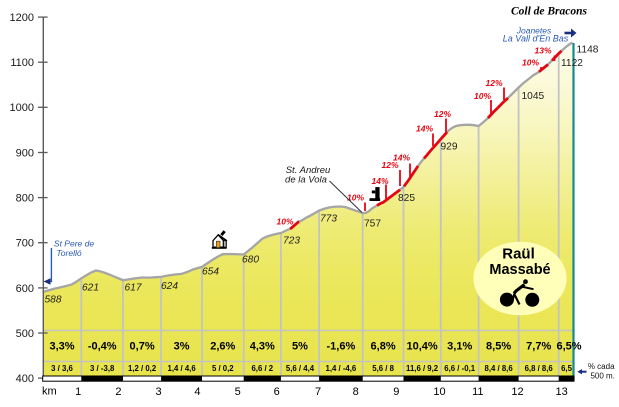 The width and height of the screenshot is (619, 407). Describe the element at coordinates (308, 170) in the screenshot. I see `svg-text: St. Andreu` at that location.